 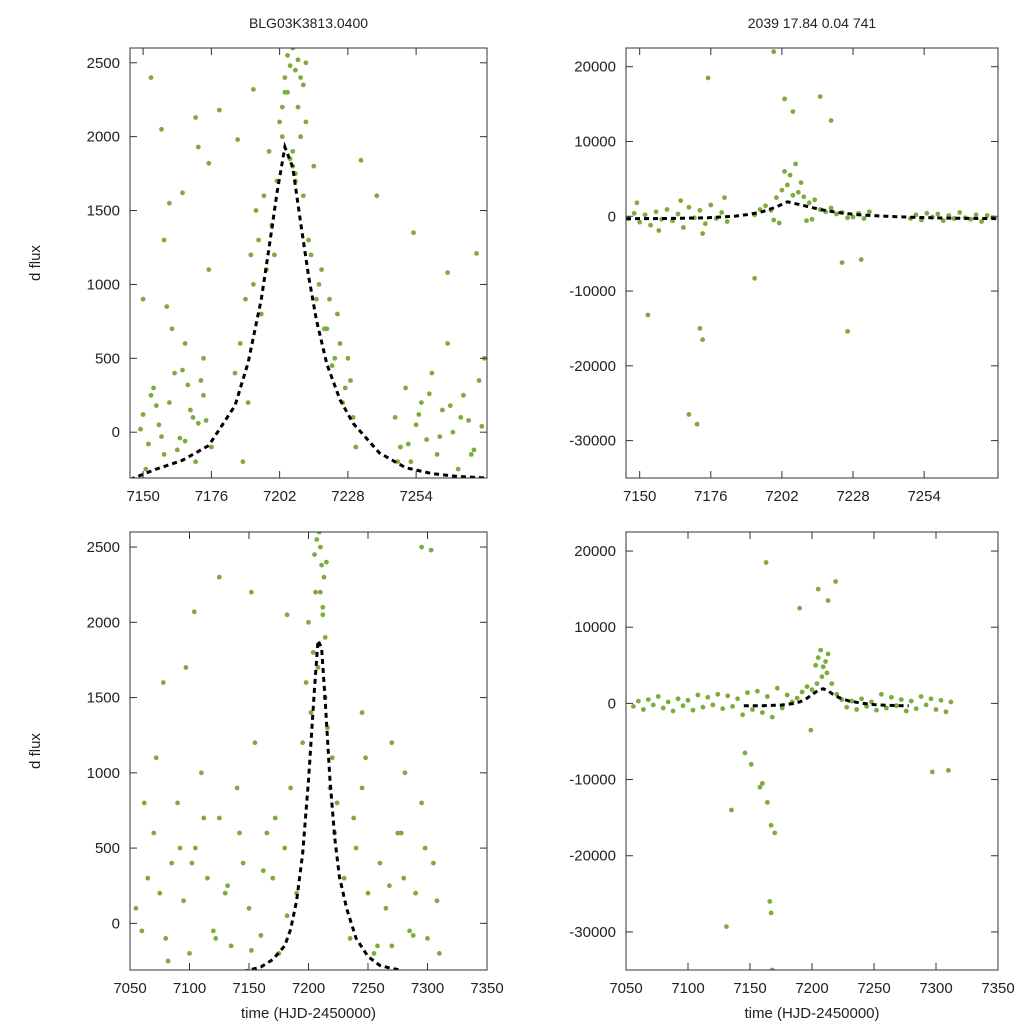 What do you see at coordinates (812, 23) in the screenshot?
I see `chart-title: 2039 17.84 0.04 741` at bounding box center [812, 23].